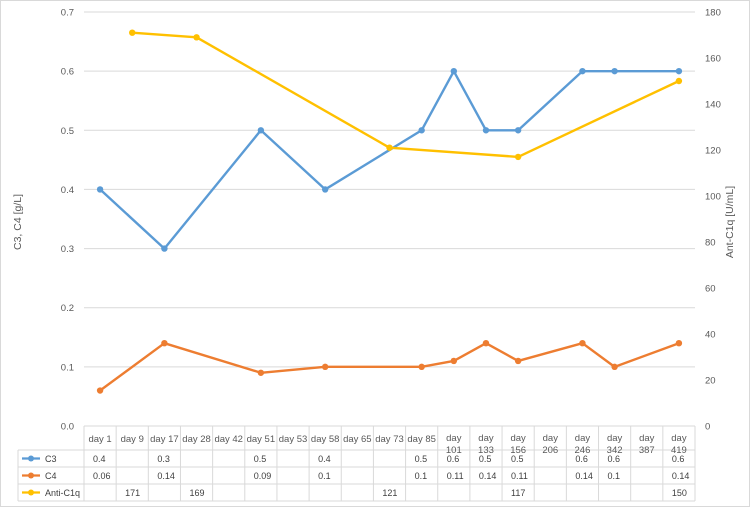  What do you see at coordinates (486, 450) in the screenshot?
I see `x-tick-label-line: 133` at bounding box center [486, 450].